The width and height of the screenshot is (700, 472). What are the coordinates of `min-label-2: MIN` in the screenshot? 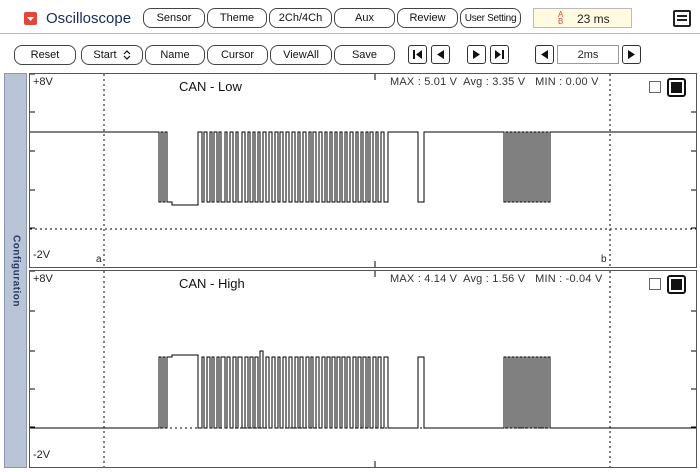 It's located at (545, 279).